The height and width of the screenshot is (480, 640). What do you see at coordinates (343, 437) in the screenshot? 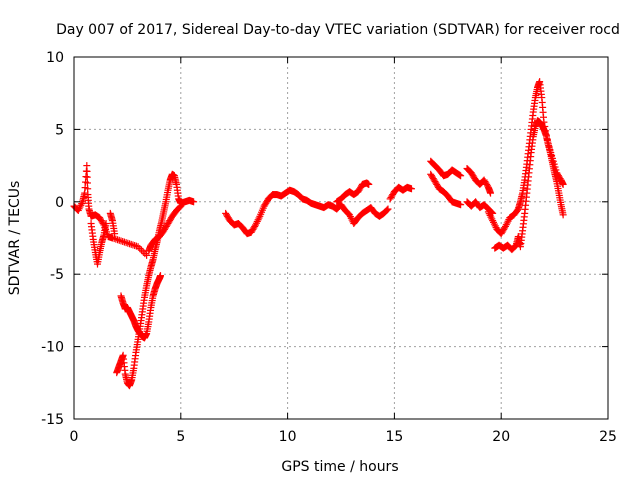
I see `x-tick-labels: 0 5 10 15 20 25` at bounding box center [343, 437].